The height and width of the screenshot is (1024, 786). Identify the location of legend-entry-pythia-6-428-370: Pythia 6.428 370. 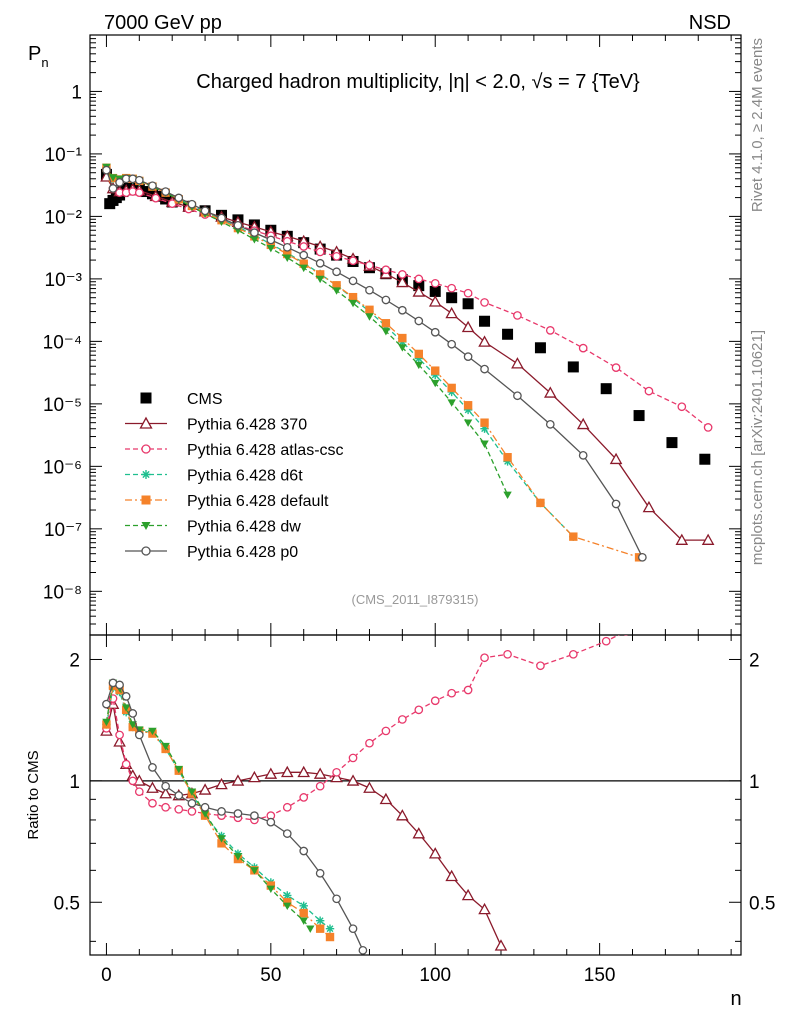
(216, 425).